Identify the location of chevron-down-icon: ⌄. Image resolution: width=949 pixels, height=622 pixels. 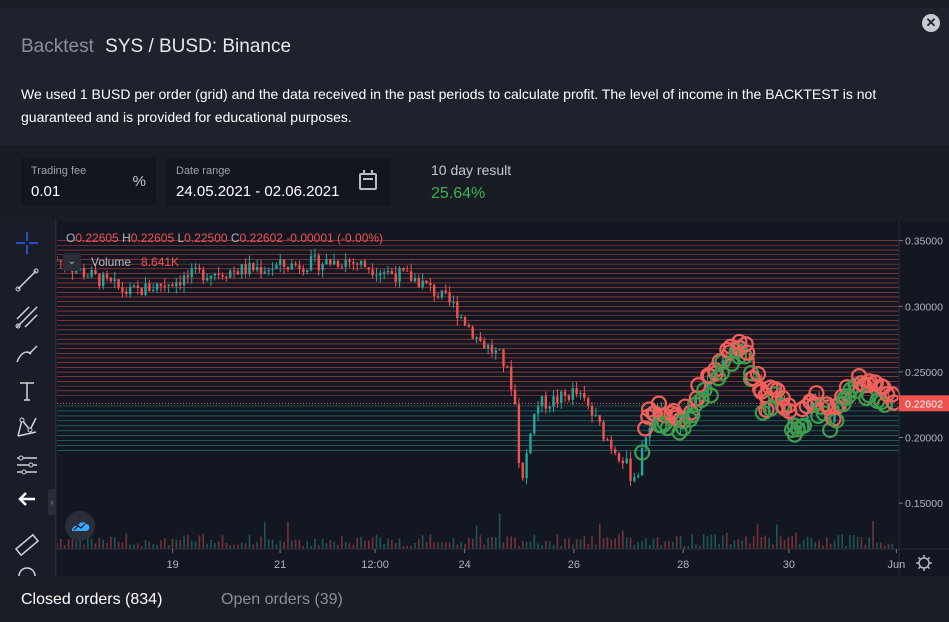
(72, 262).